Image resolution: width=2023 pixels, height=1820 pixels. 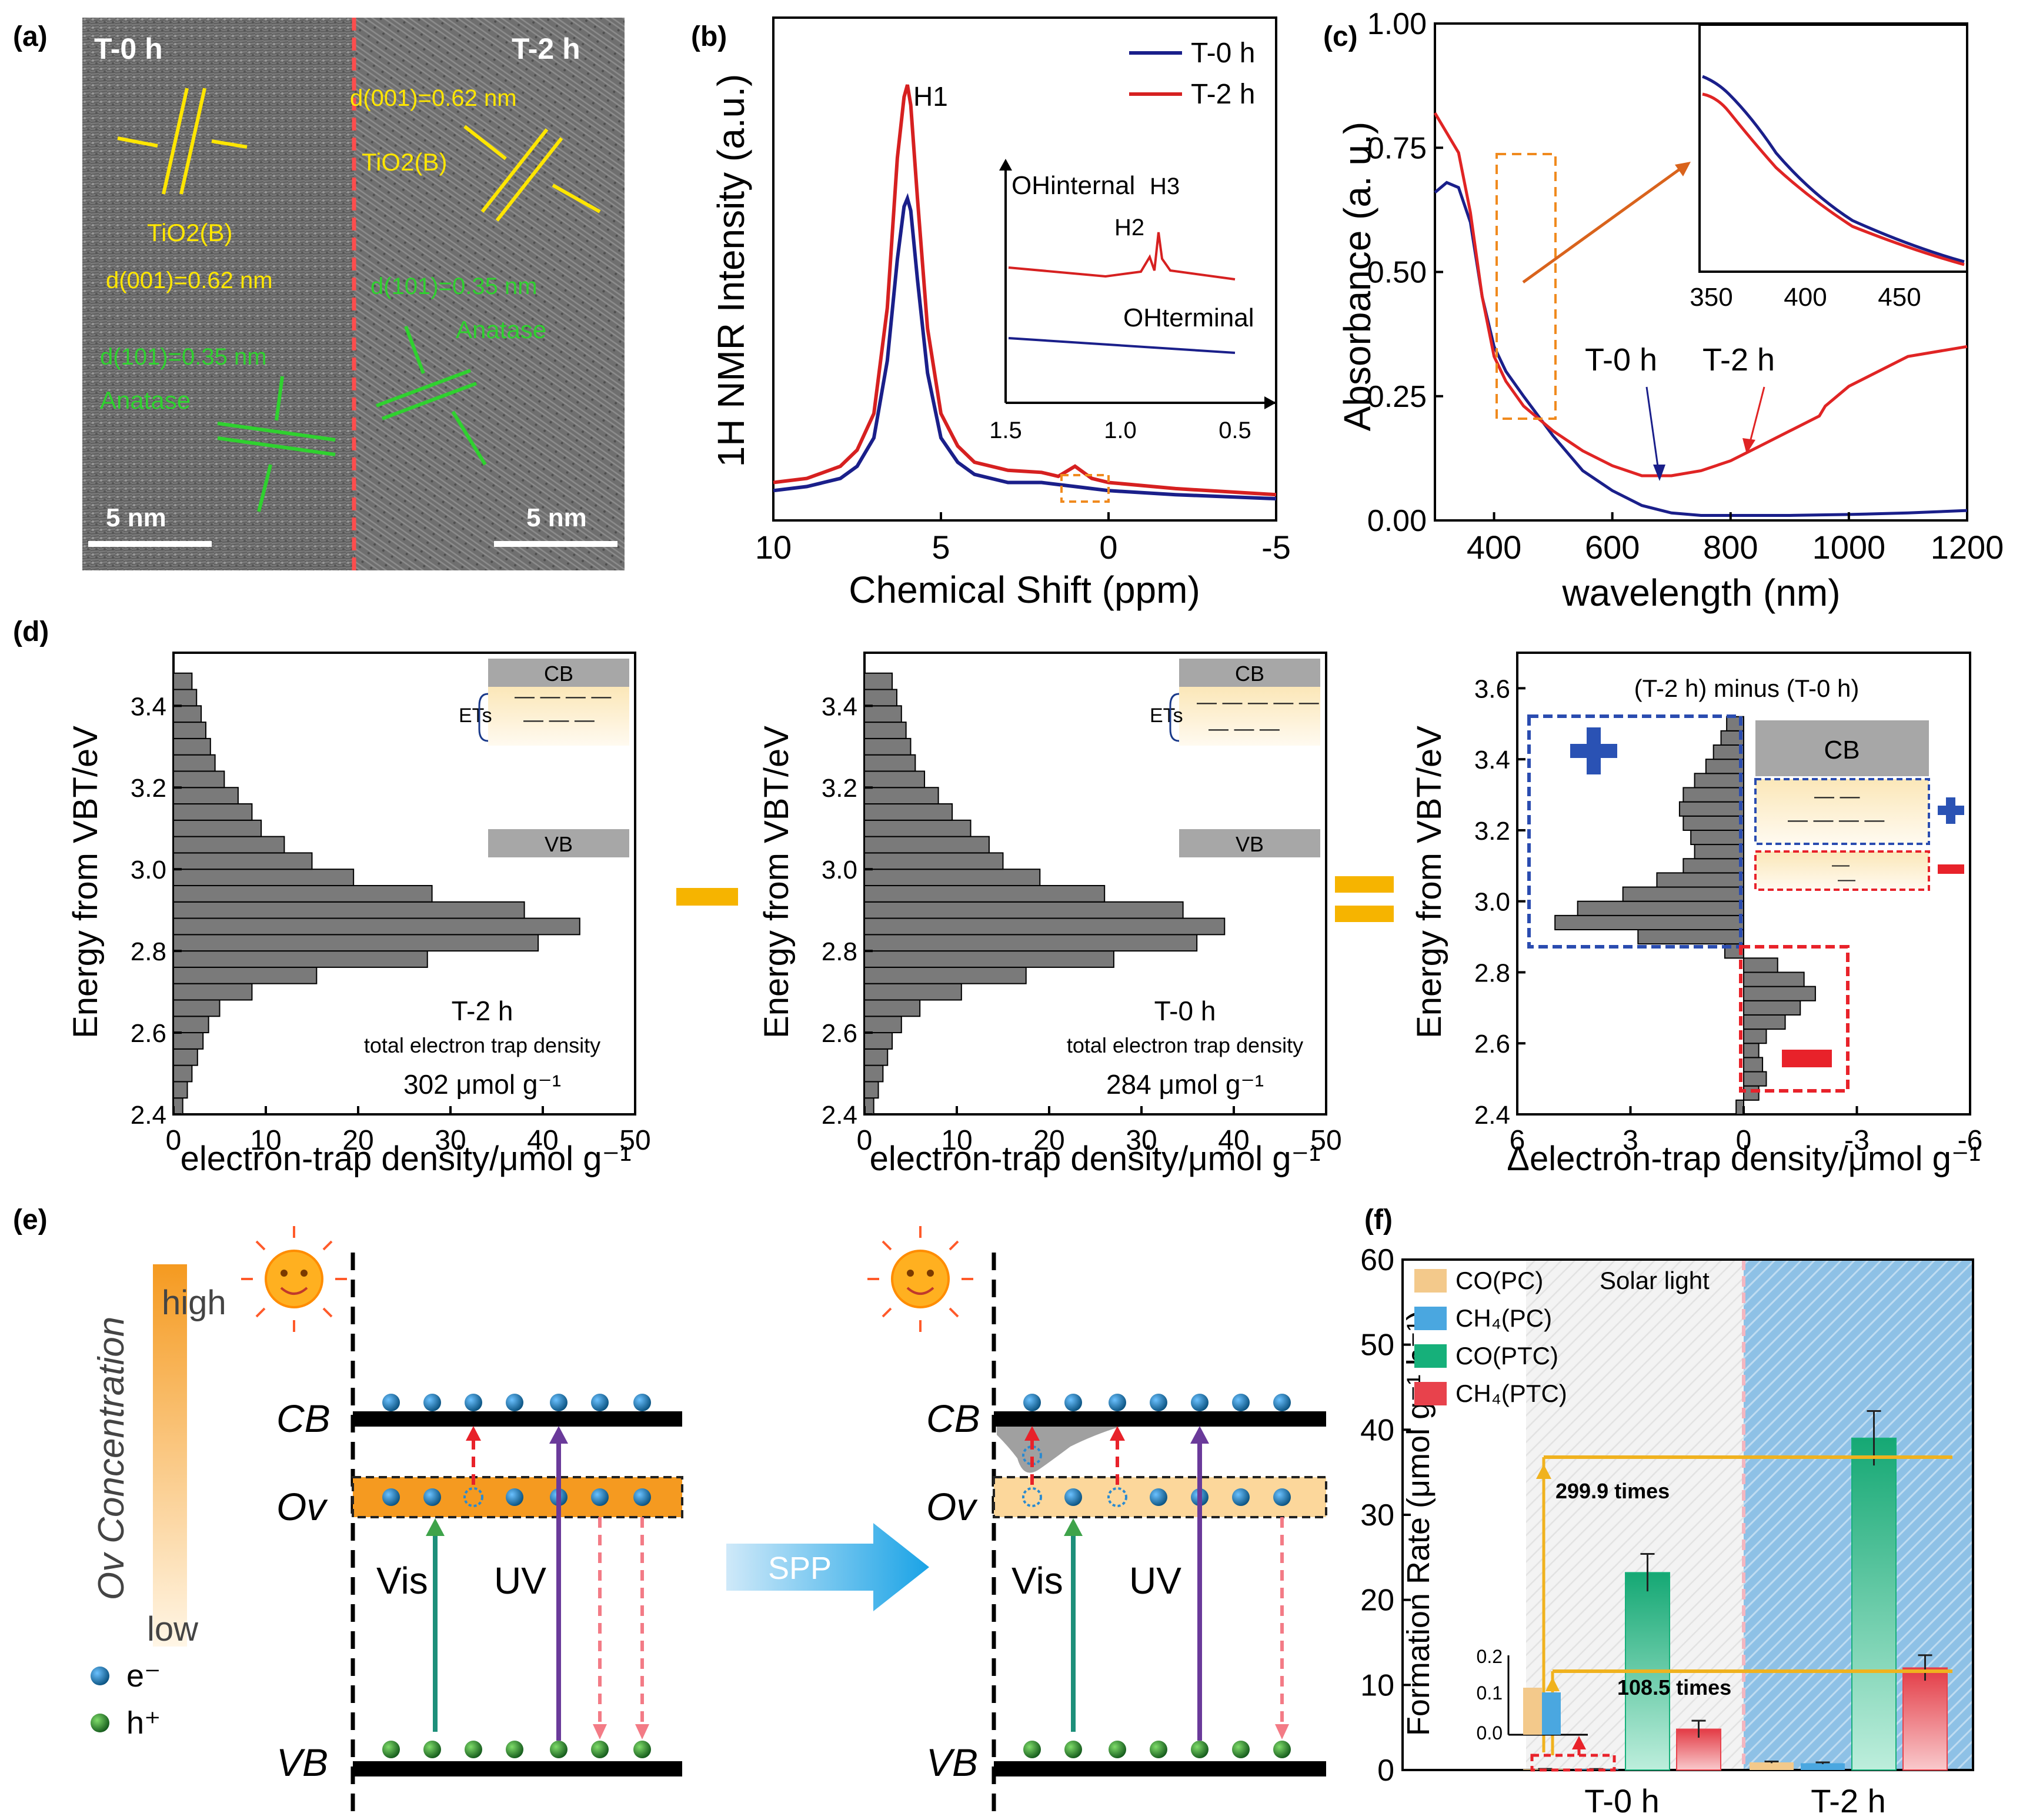 I want to click on bar, so click(x=1823, y=1766).